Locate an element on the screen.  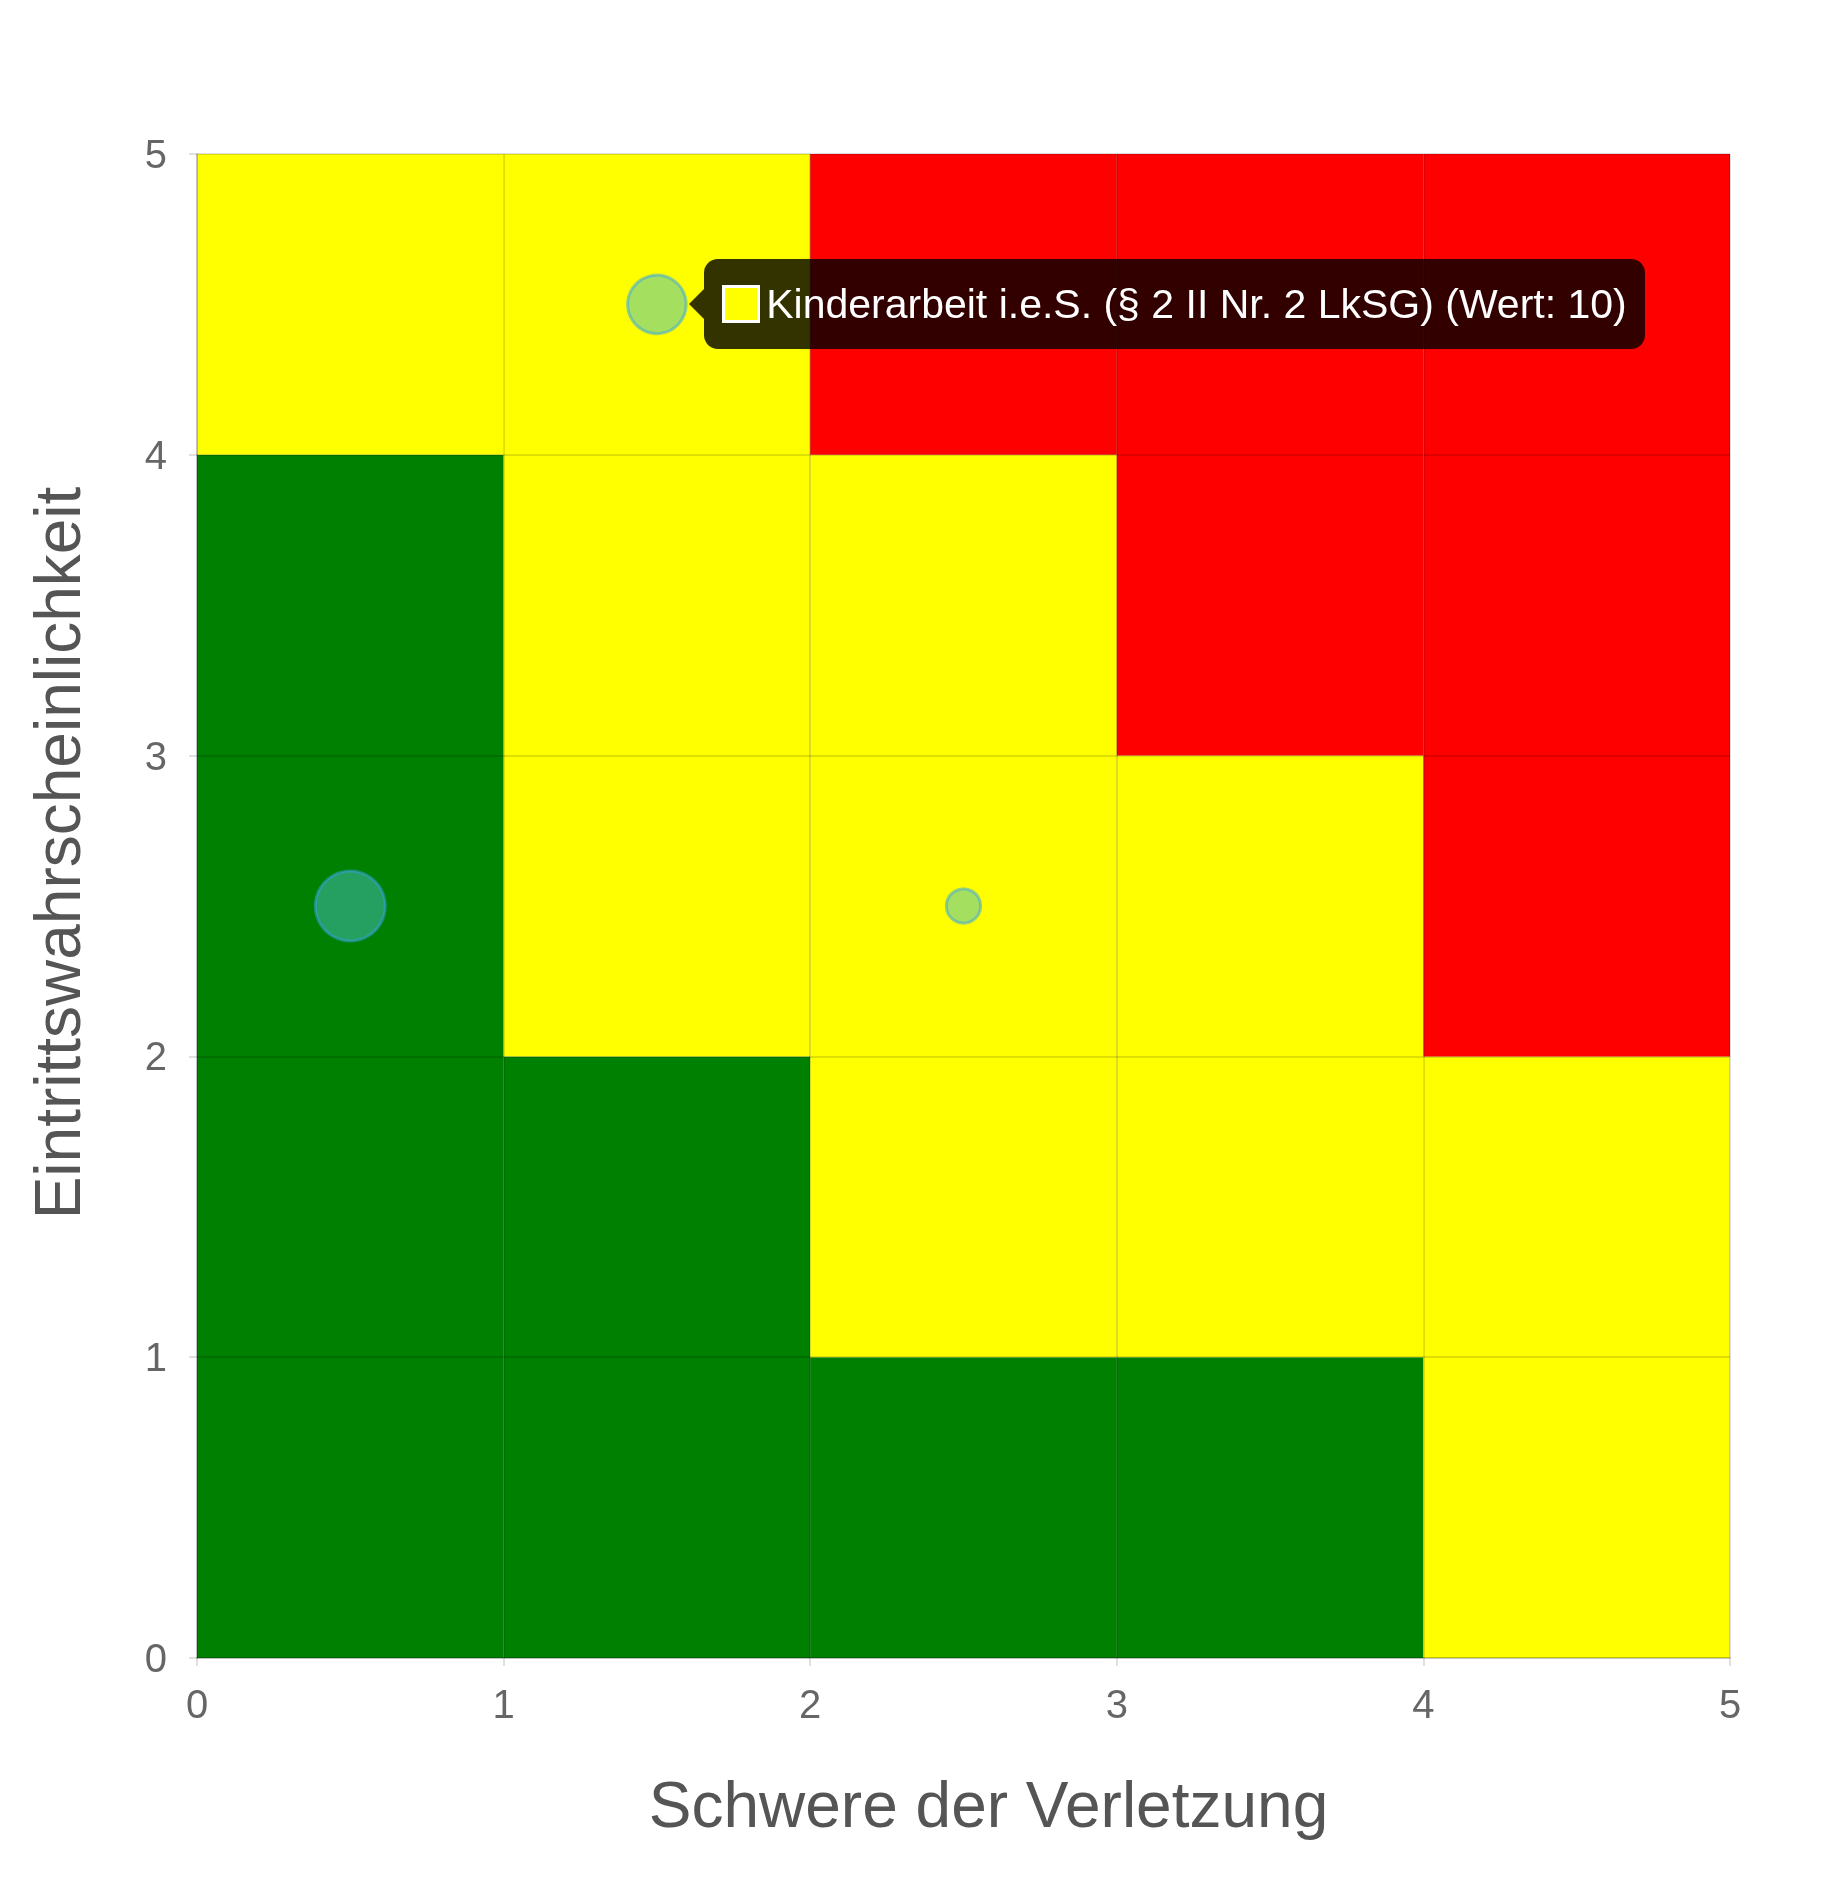
y-tick-label: 2 is located at coordinates (155, 1056).